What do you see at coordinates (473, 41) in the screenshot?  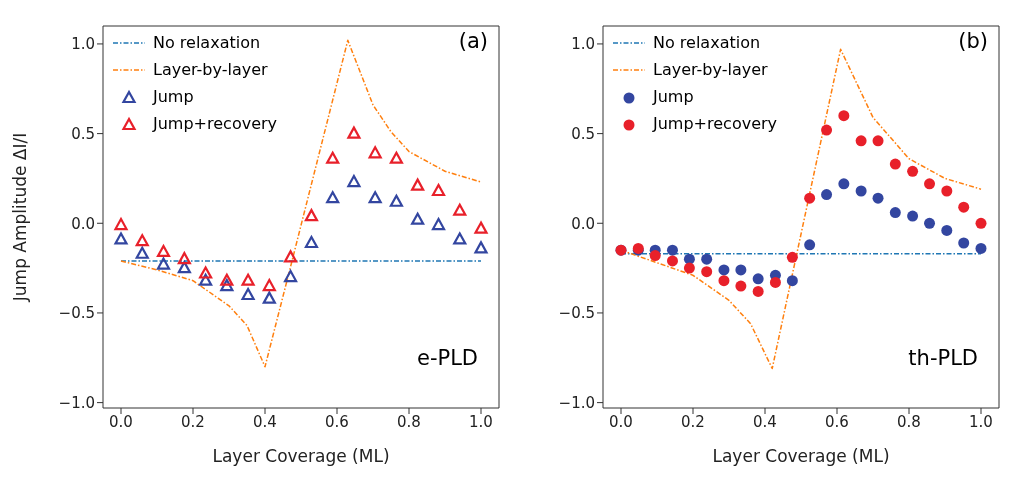 I see `annotation: (a)` at bounding box center [473, 41].